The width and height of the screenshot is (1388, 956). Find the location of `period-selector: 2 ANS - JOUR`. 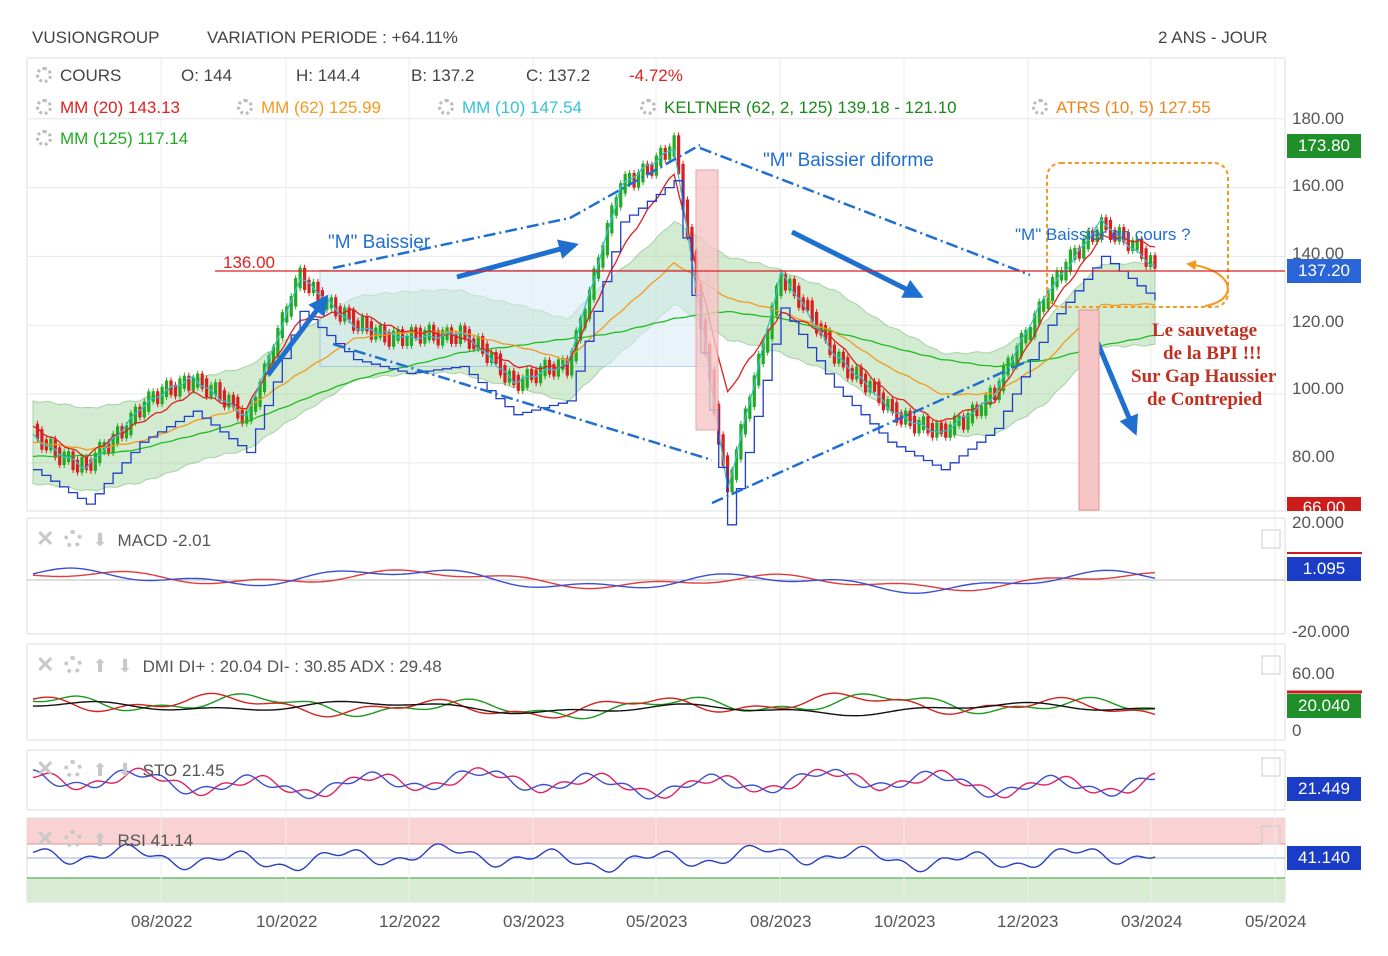

period-selector: 2 ANS - JOUR is located at coordinates (1213, 37).